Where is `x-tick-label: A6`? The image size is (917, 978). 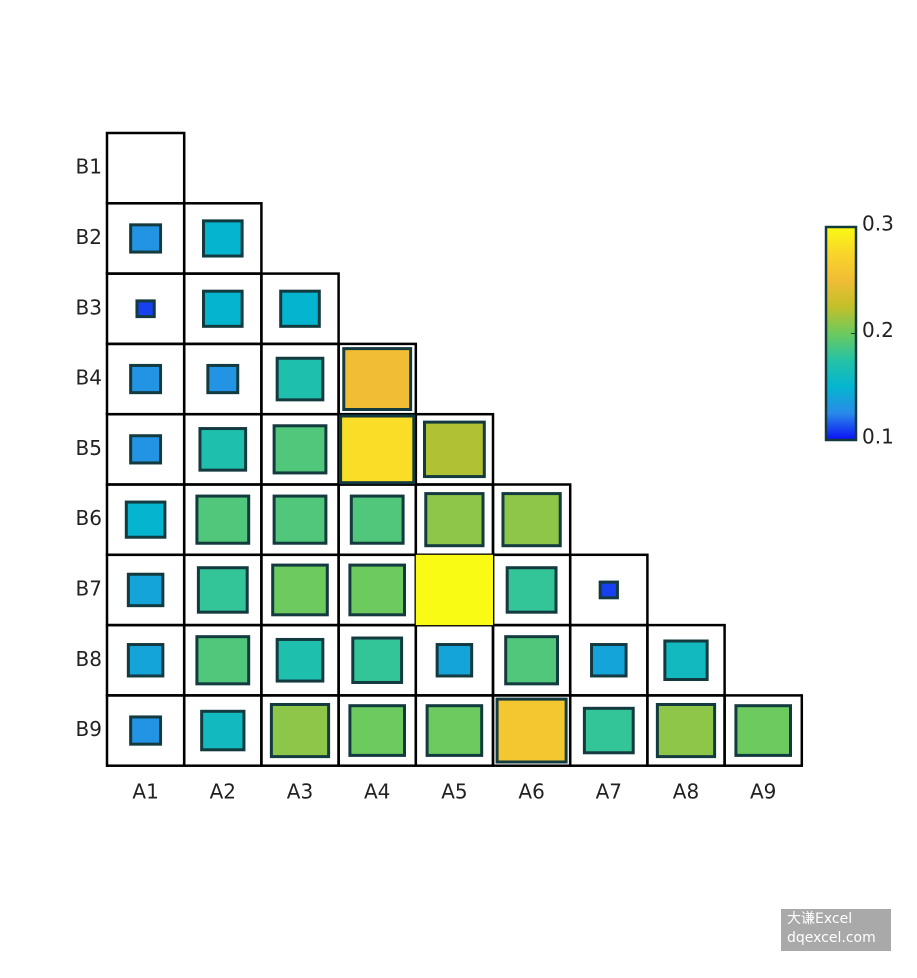
x-tick-label: A6 is located at coordinates (531, 792).